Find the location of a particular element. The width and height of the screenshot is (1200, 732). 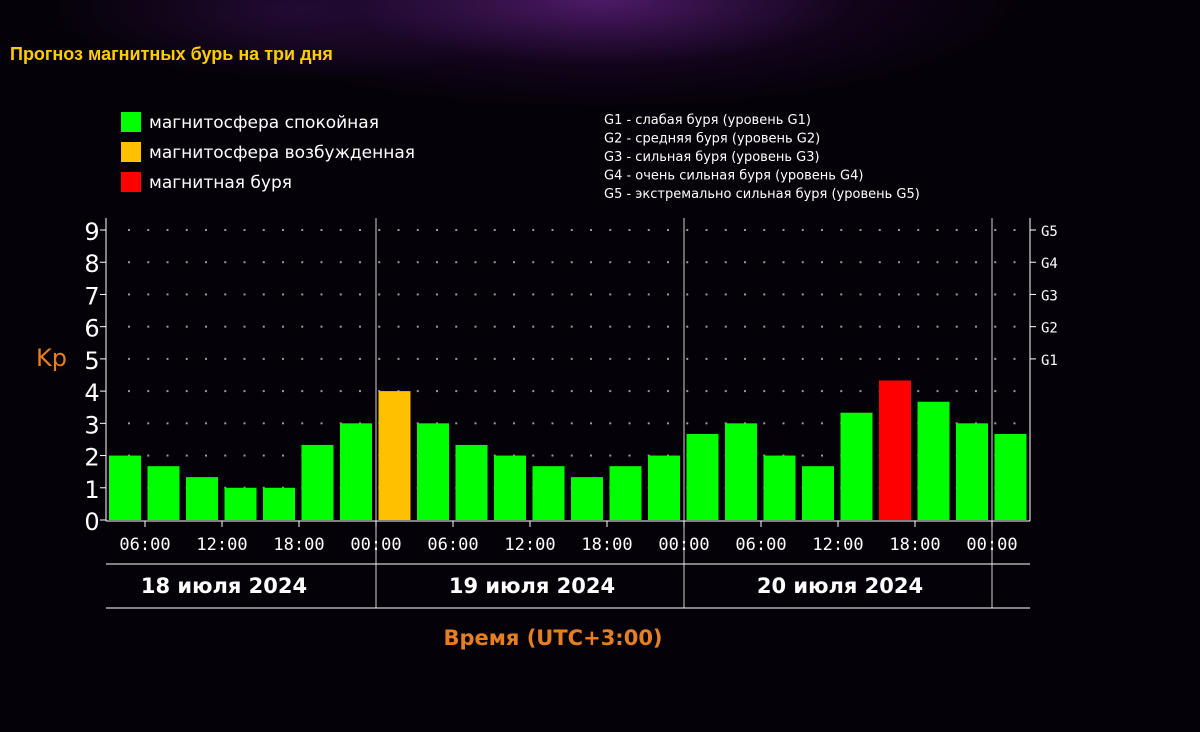

y-axis-label: Kp is located at coordinates (51, 358).